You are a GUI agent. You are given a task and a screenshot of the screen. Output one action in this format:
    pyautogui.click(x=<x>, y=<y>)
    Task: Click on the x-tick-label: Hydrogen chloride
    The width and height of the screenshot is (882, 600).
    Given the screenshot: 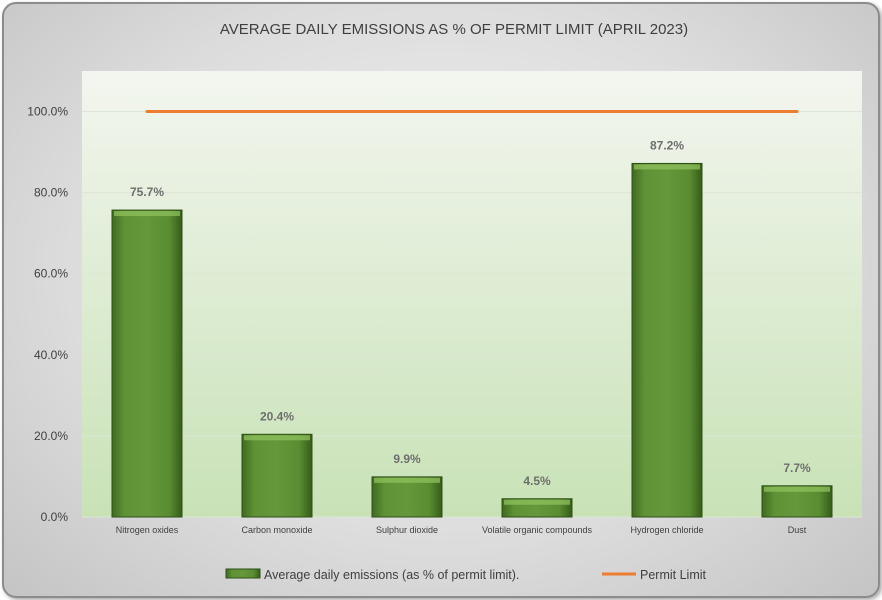 What is the action you would take?
    pyautogui.click(x=666, y=530)
    